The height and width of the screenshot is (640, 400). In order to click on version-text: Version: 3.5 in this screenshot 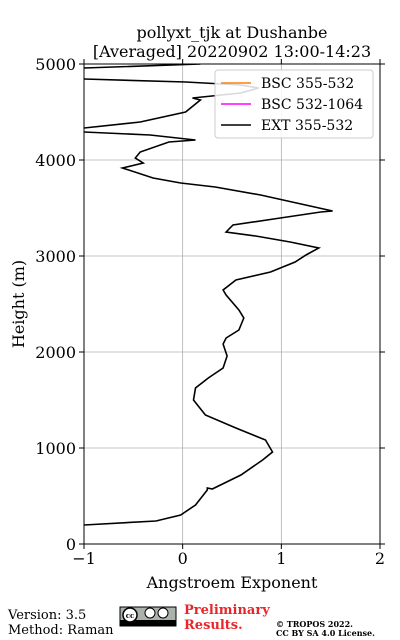, I will do `click(46, 615)`.